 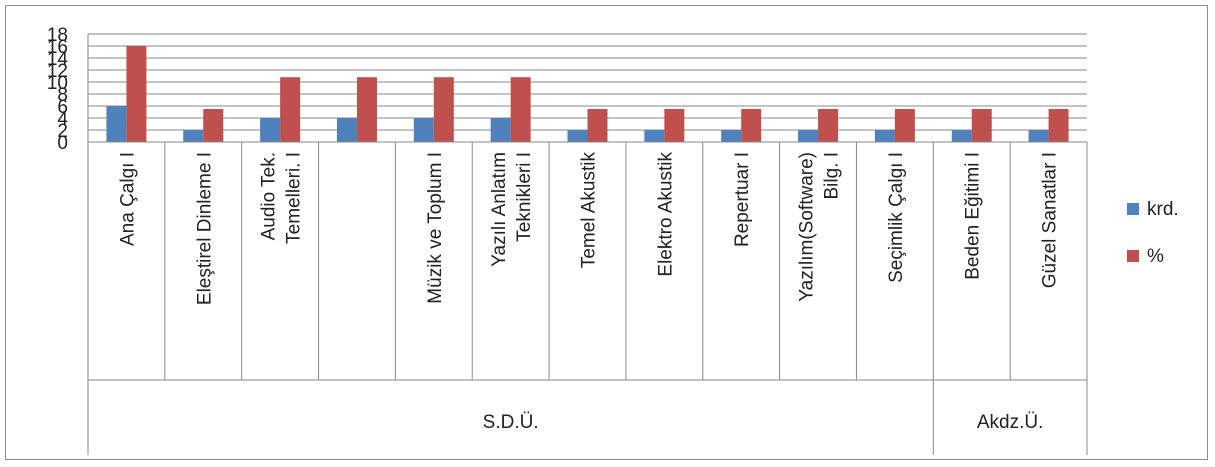 What do you see at coordinates (62, 131) in the screenshot?
I see `y-tick-label: 2` at bounding box center [62, 131].